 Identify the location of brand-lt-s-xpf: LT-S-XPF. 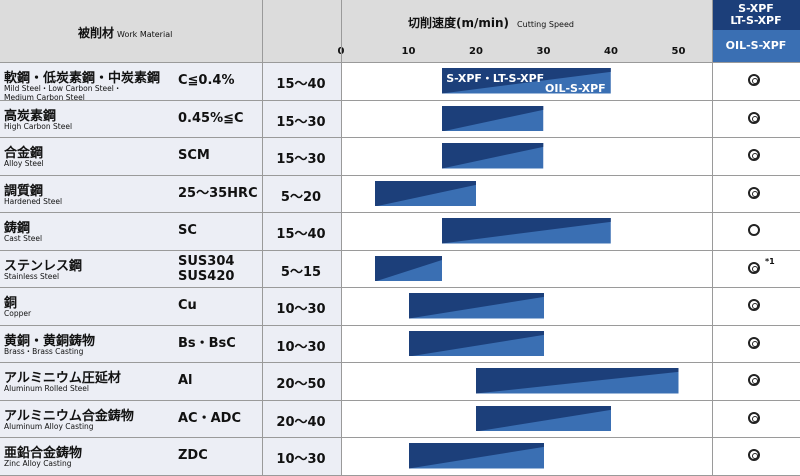
(756, 20).